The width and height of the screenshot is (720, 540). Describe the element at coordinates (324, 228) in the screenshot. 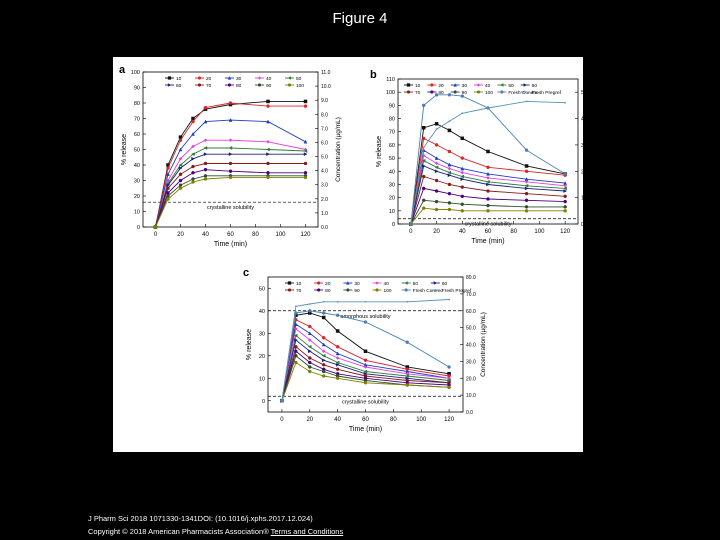

I see `y2-tick-label: 0.0` at that location.